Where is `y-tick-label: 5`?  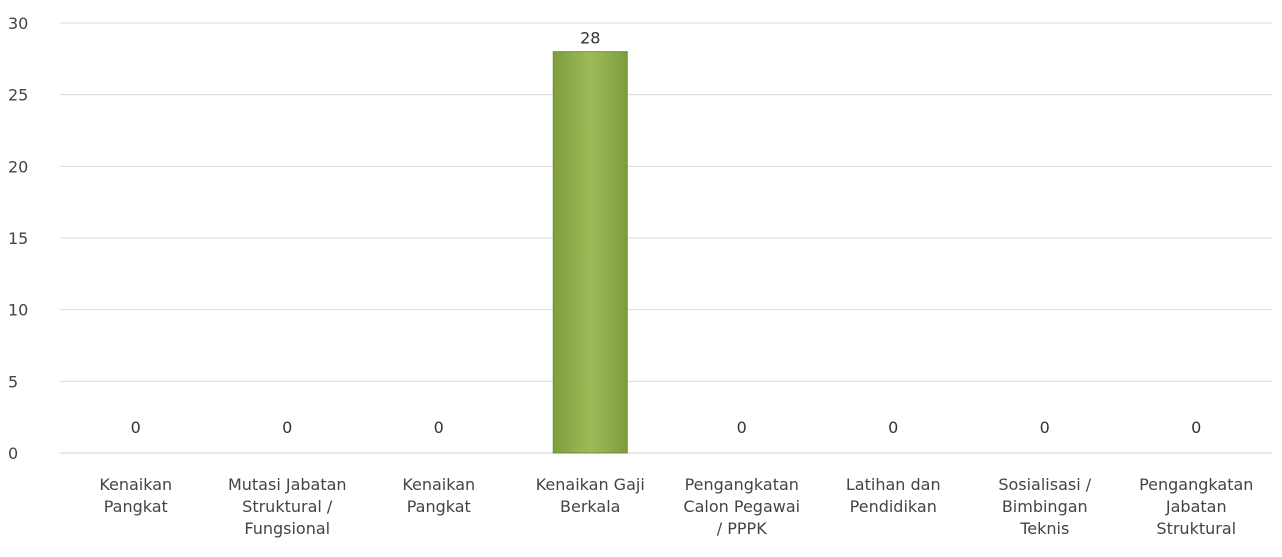 y-tick-label: 5 is located at coordinates (13, 381).